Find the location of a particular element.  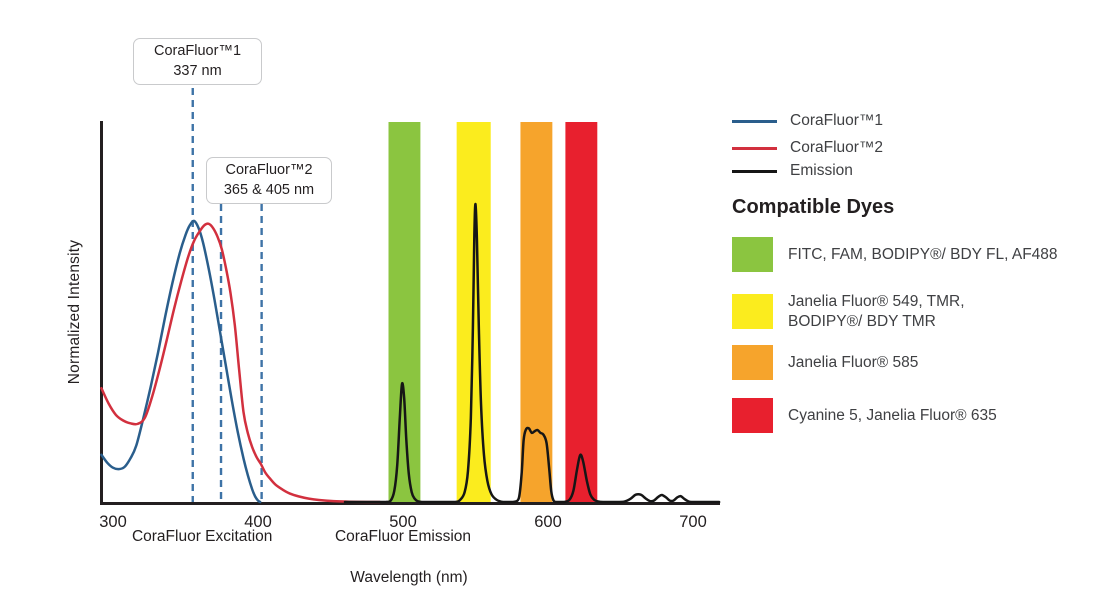

emission-region-label: CoraFluor Emission is located at coordinates (403, 536).